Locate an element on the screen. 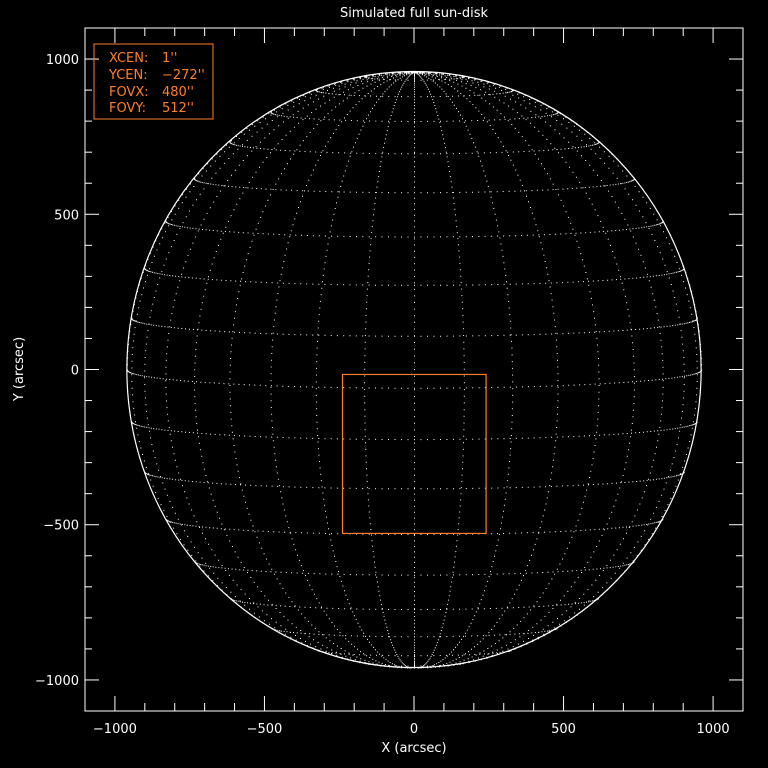  x-axis-label: X (arcsec) is located at coordinates (413, 748).